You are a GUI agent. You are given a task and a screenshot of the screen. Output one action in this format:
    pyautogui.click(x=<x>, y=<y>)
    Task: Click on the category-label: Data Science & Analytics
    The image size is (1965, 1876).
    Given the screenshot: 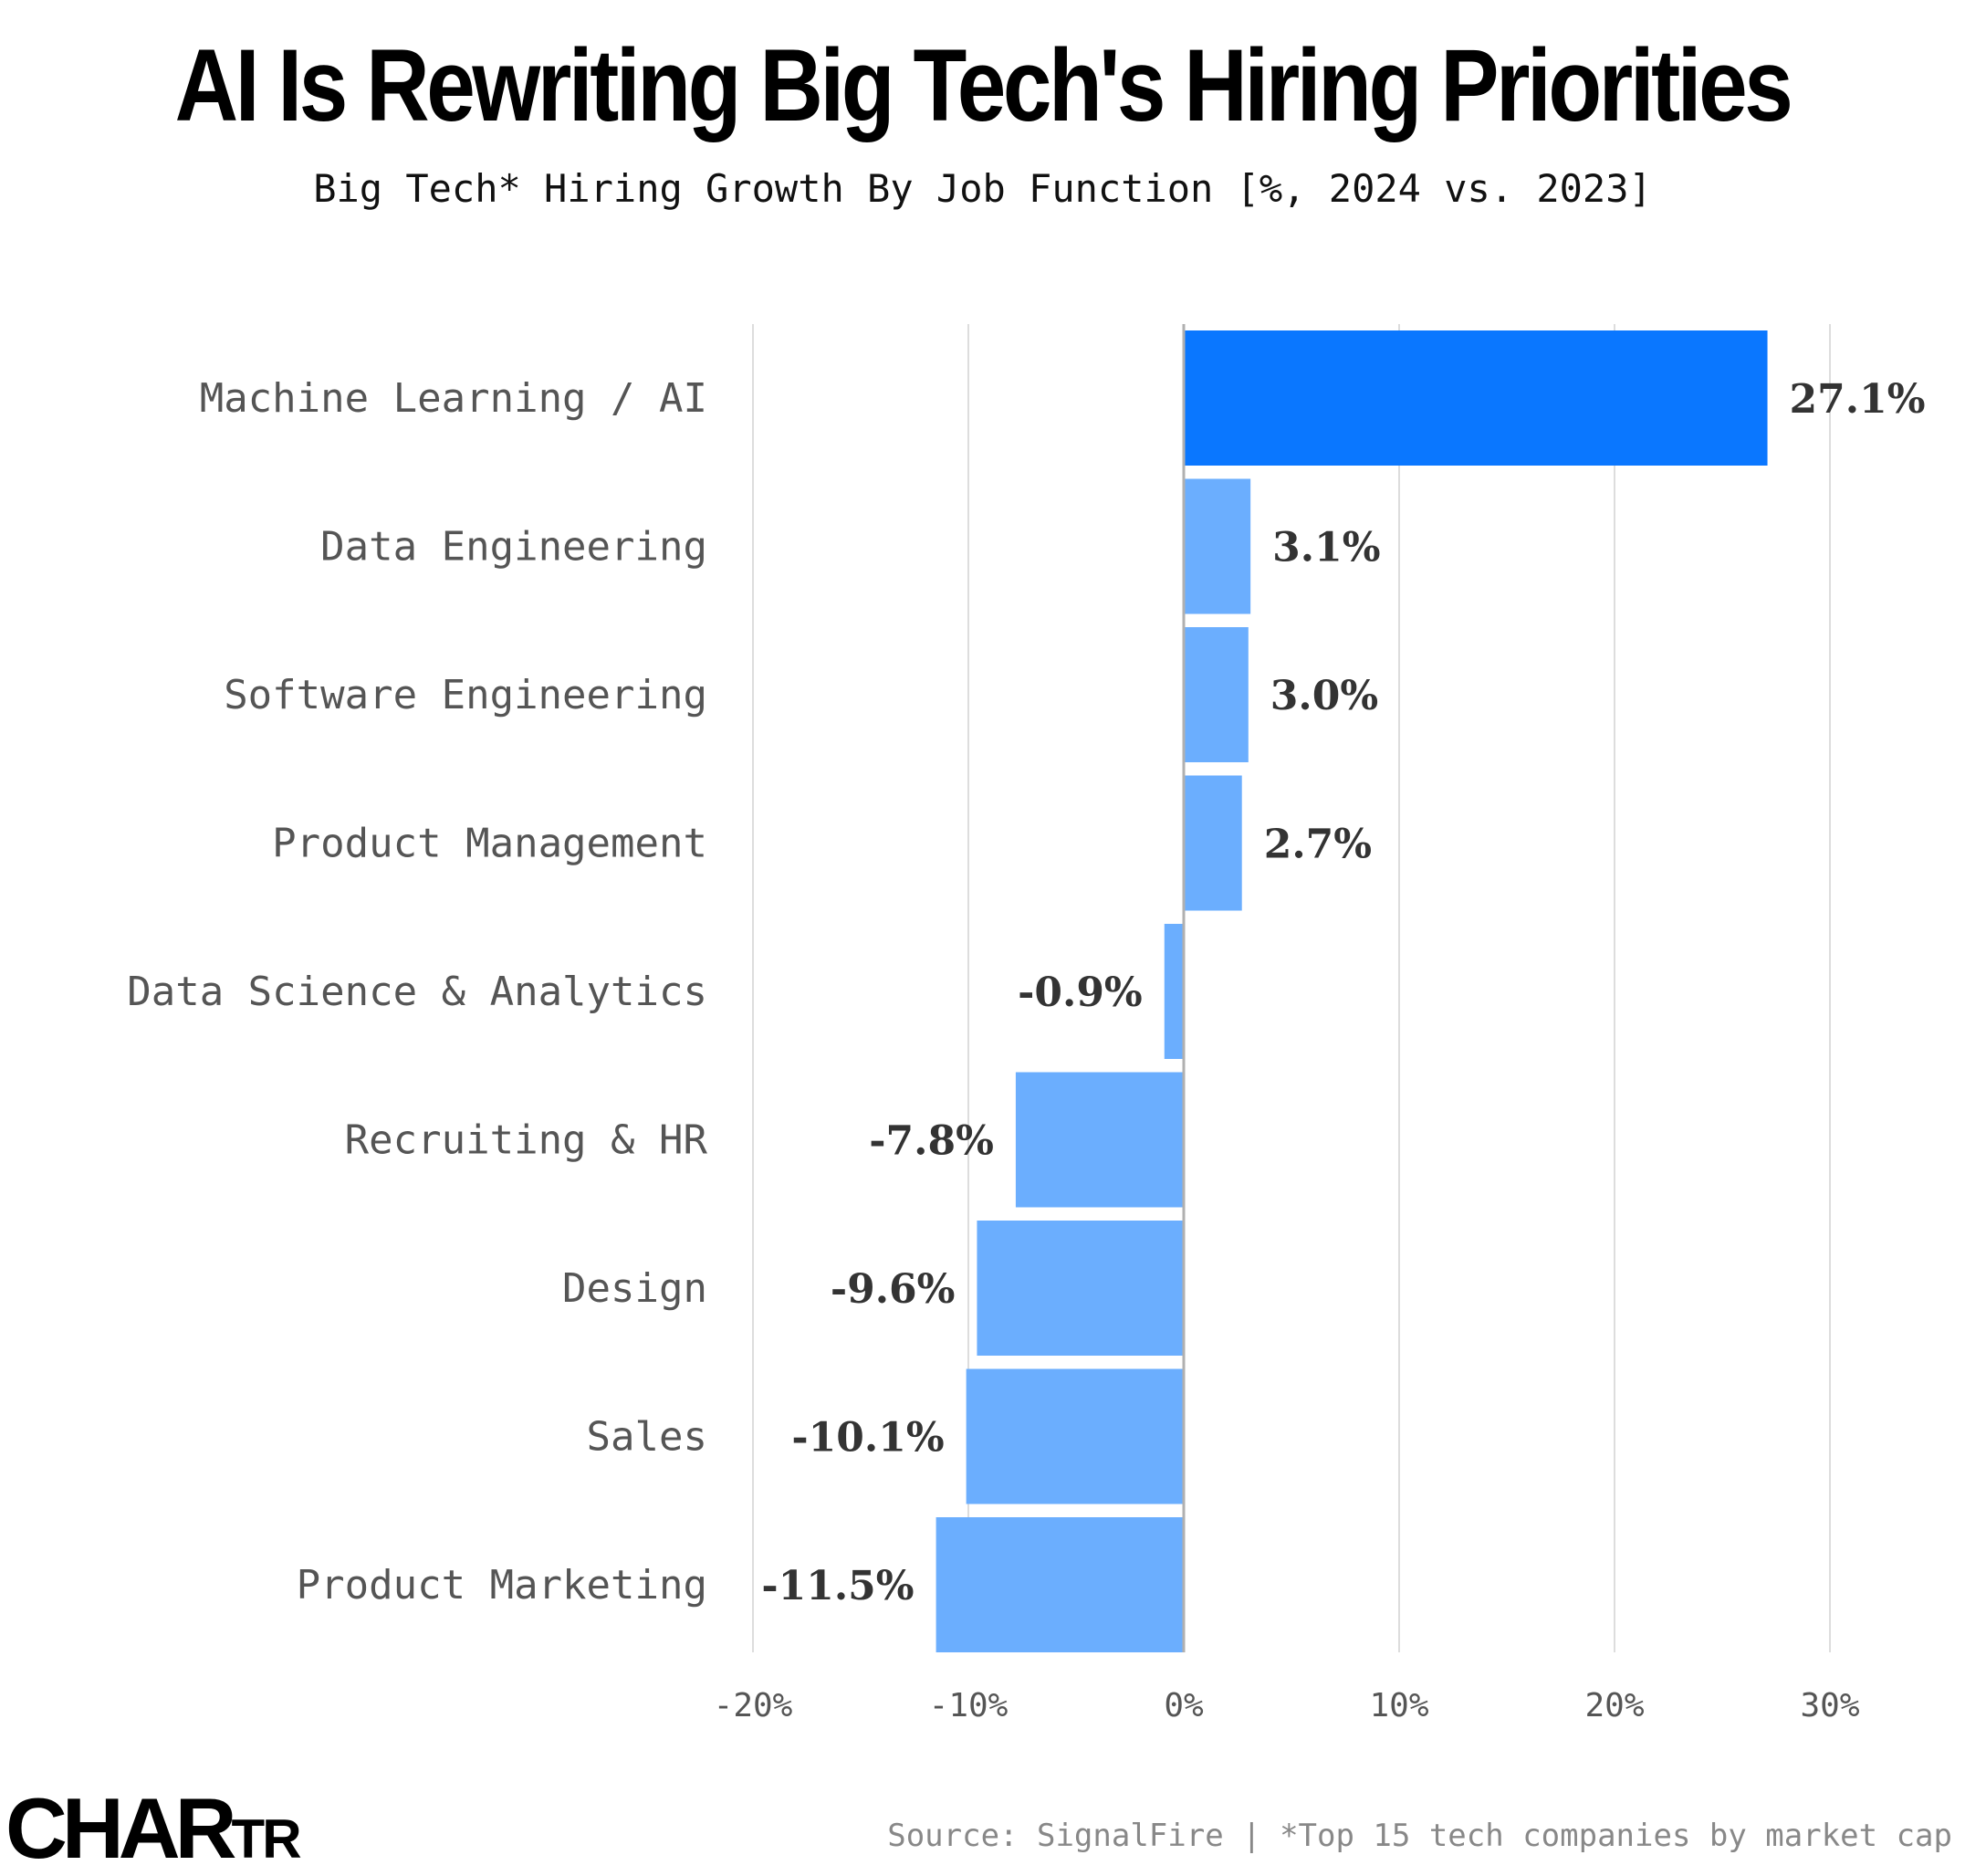 What is the action you would take?
    pyautogui.click(x=417, y=992)
    